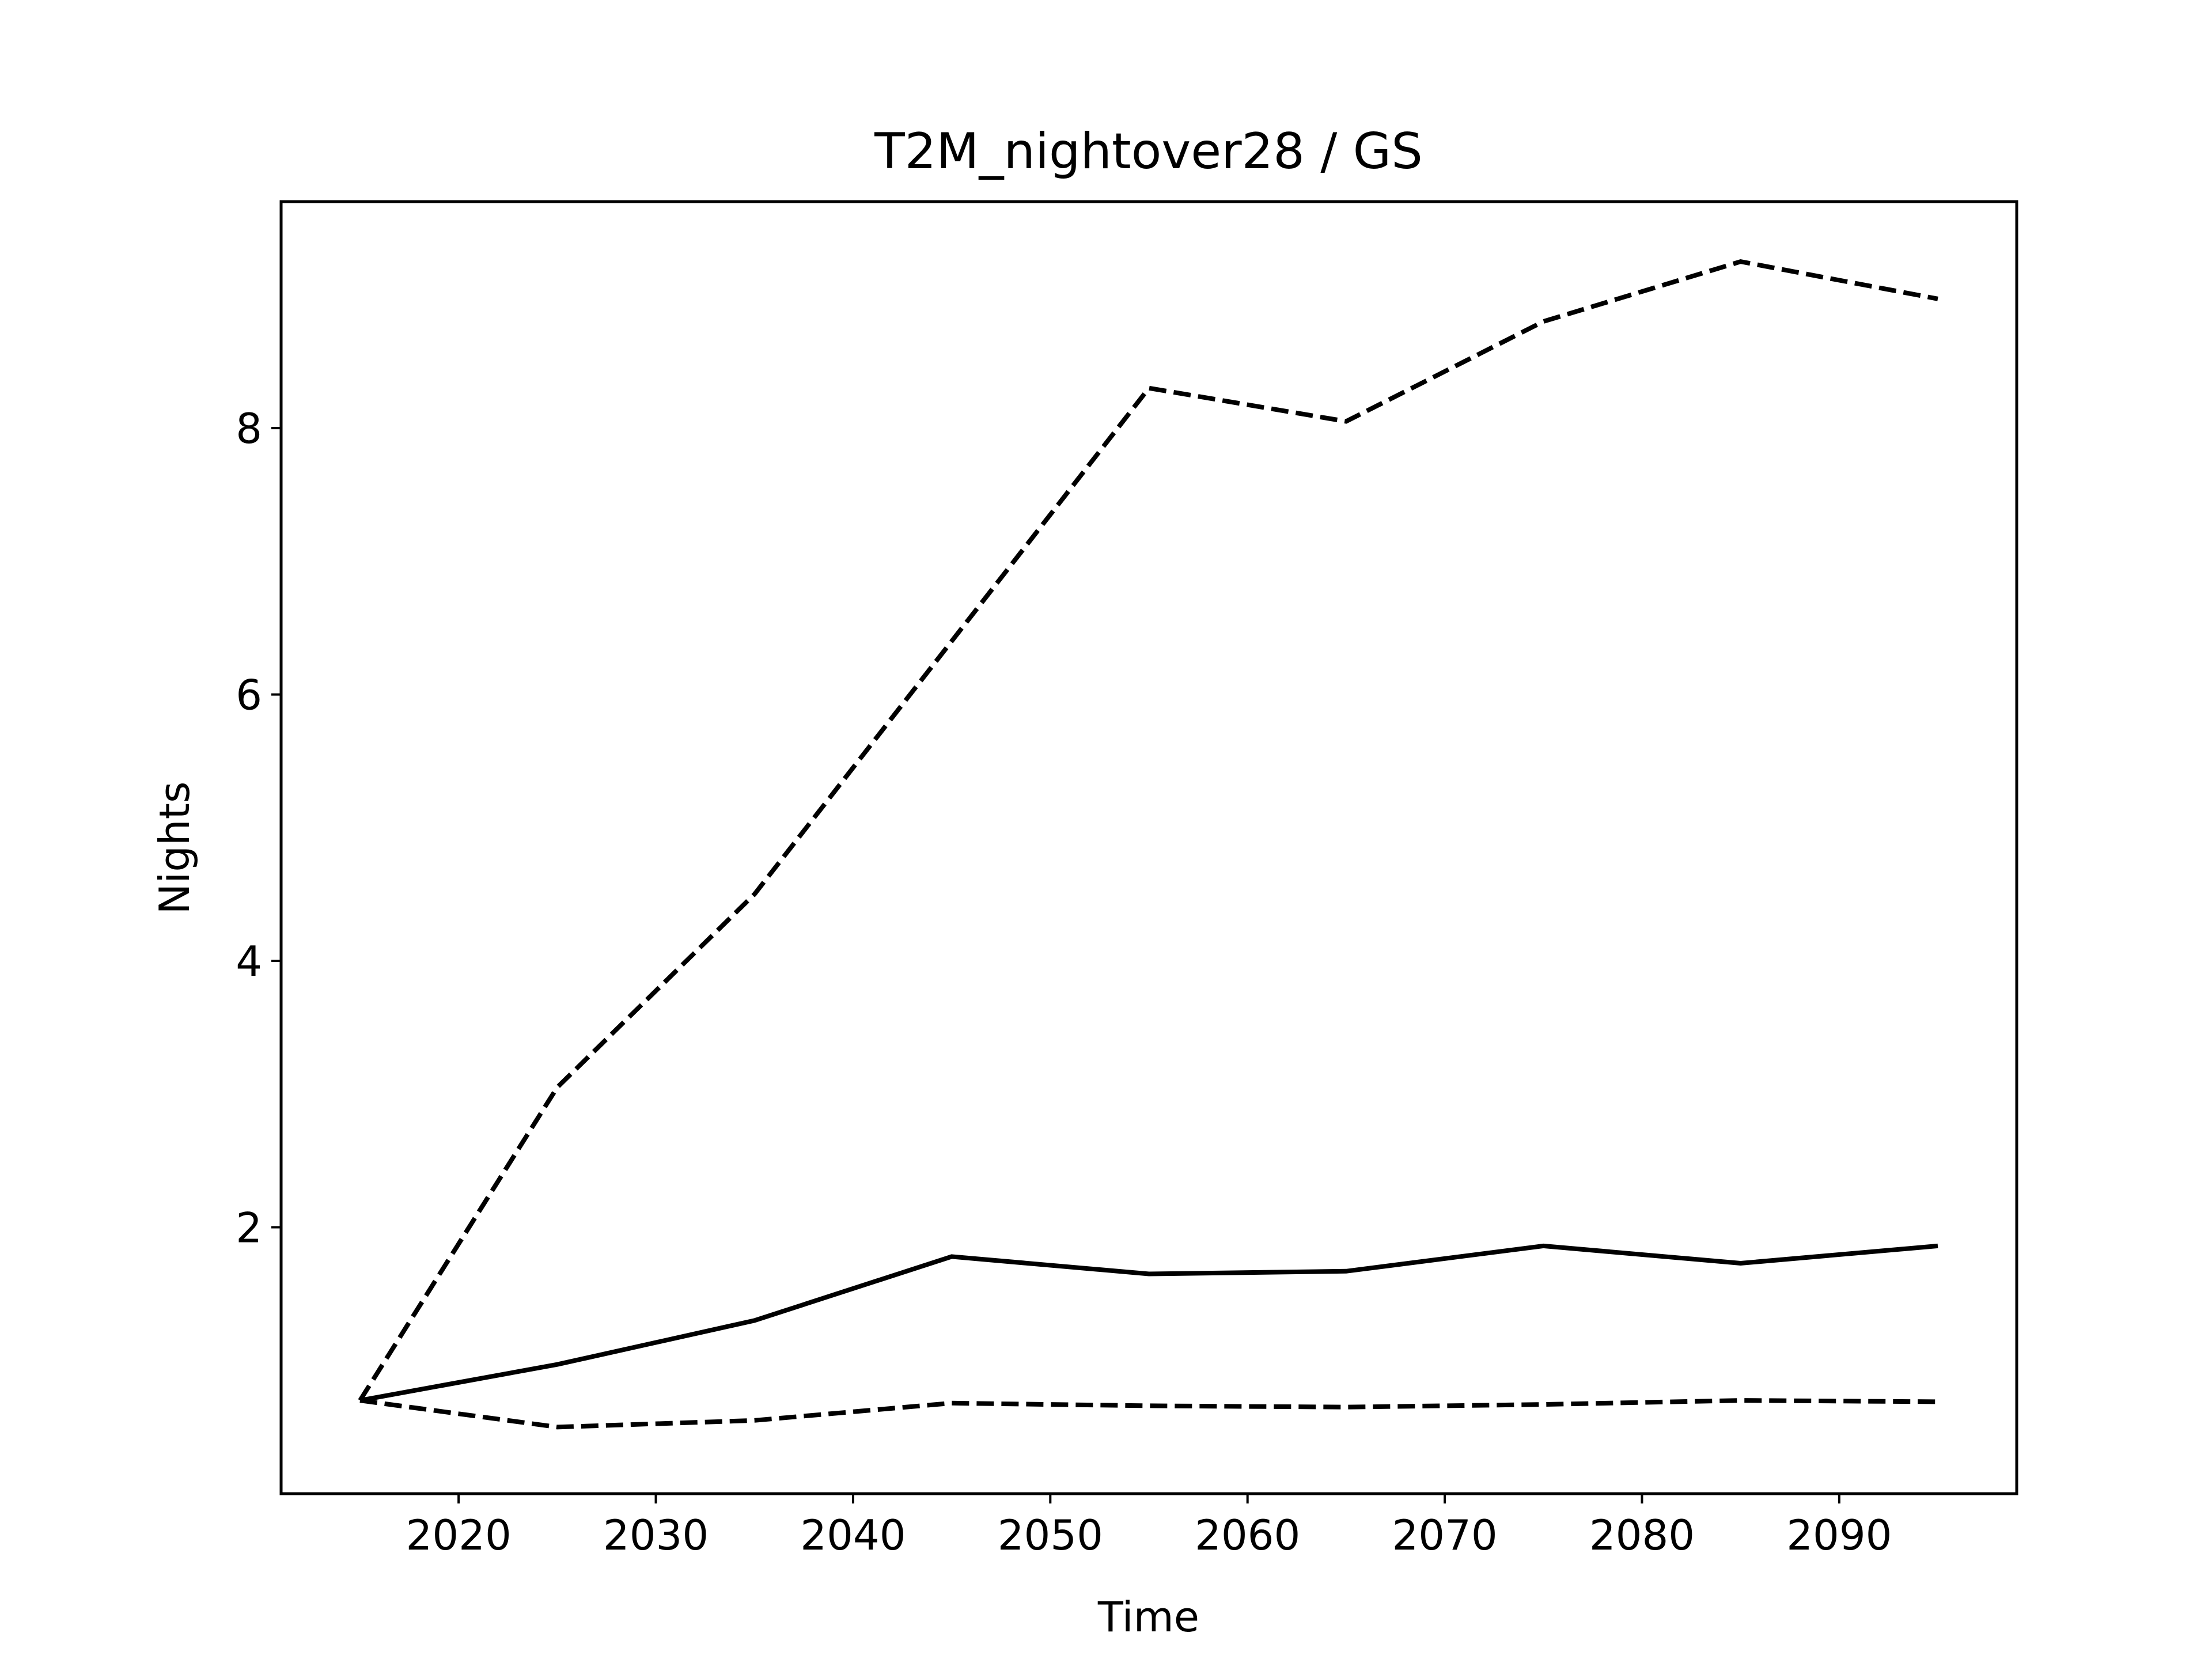 This screenshot has height=1659, width=2212. Describe the element at coordinates (1444, 1535) in the screenshot. I see `x-tick-label: 2070` at that location.